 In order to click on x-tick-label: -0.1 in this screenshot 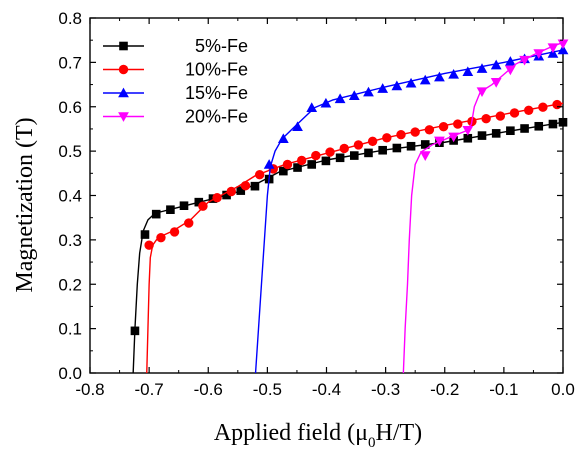, I will do `click(503, 389)`.